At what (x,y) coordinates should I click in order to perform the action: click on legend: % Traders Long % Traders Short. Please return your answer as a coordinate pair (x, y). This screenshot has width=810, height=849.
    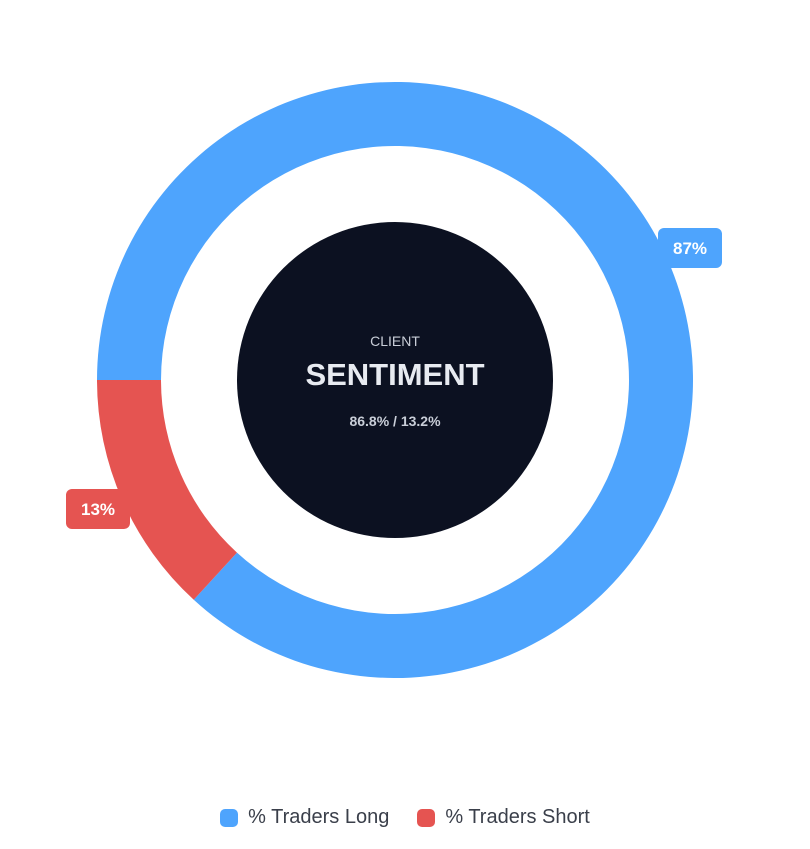
    Looking at the image, I should click on (405, 817).